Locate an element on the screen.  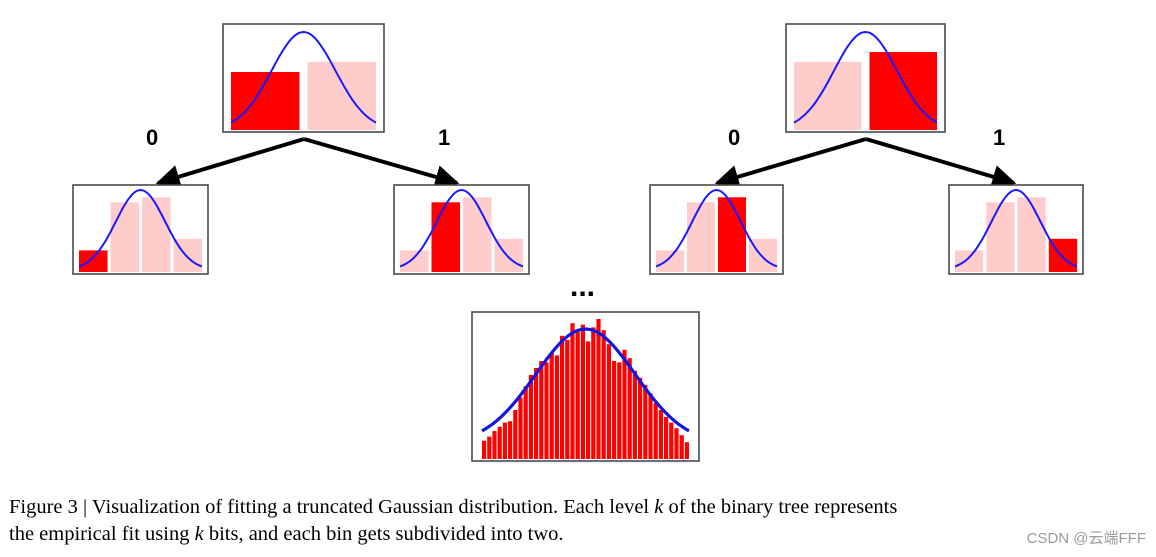
edge-right-zero-arrow is located at coordinates (790, 163).